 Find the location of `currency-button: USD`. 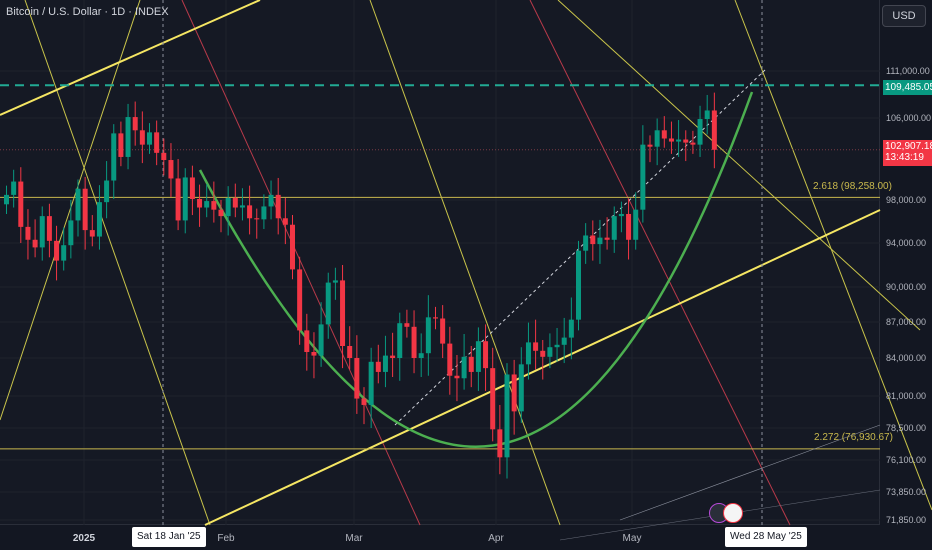

currency-button: USD is located at coordinates (904, 16).